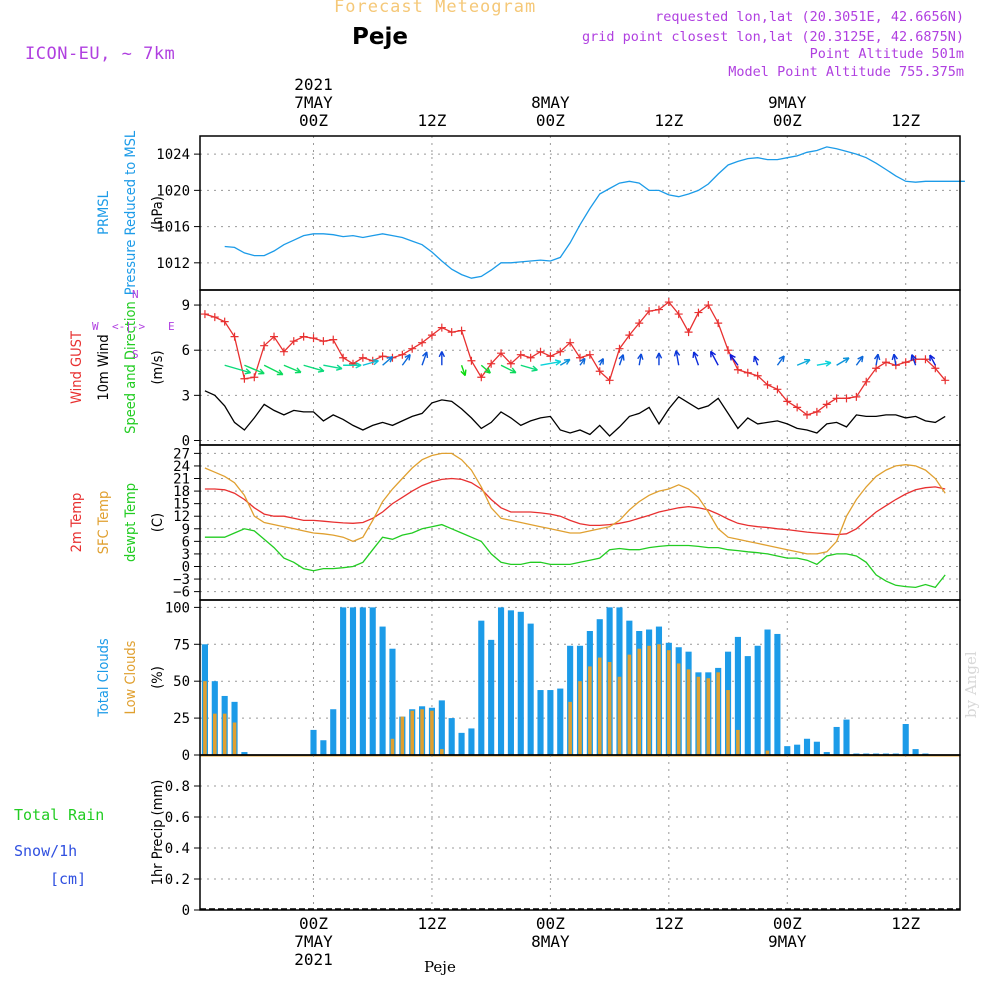 The width and height of the screenshot is (1000, 1000). What do you see at coordinates (787, 102) in the screenshot?
I see `top-time-label: 9MAY` at bounding box center [787, 102].